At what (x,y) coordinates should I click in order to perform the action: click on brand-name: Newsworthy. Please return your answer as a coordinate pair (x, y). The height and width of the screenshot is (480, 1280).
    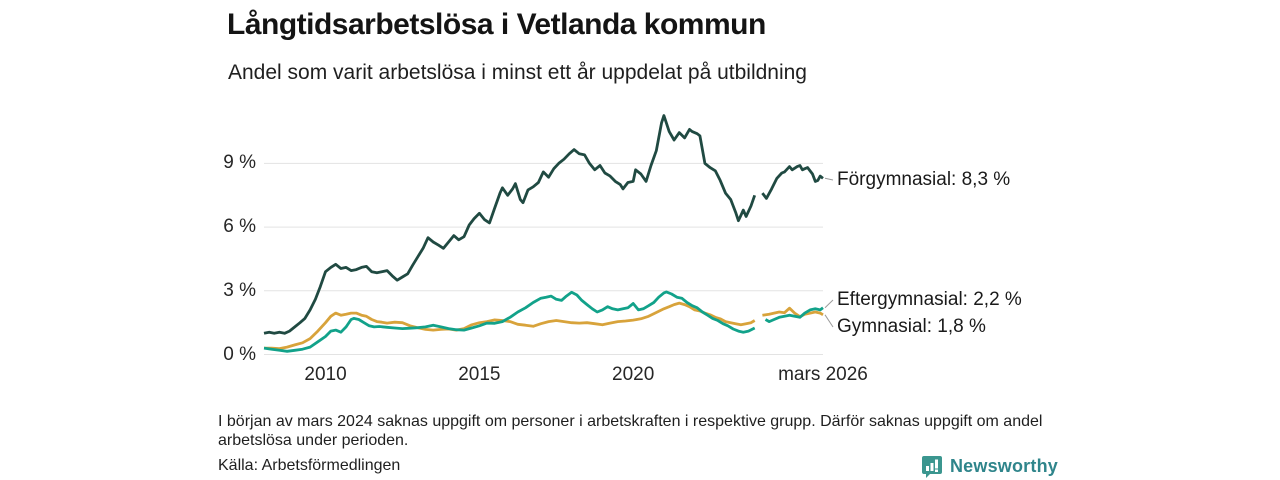
    Looking at the image, I should click on (1003, 466).